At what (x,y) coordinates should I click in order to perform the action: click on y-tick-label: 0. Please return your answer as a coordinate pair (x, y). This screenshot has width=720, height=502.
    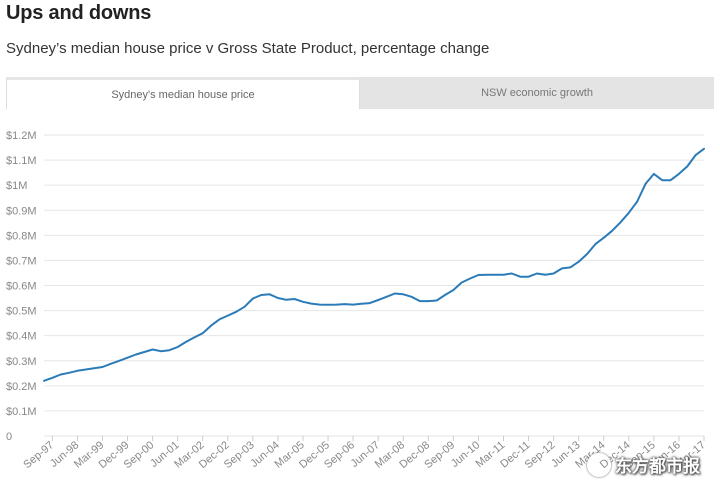
    Looking at the image, I should click on (9, 437).